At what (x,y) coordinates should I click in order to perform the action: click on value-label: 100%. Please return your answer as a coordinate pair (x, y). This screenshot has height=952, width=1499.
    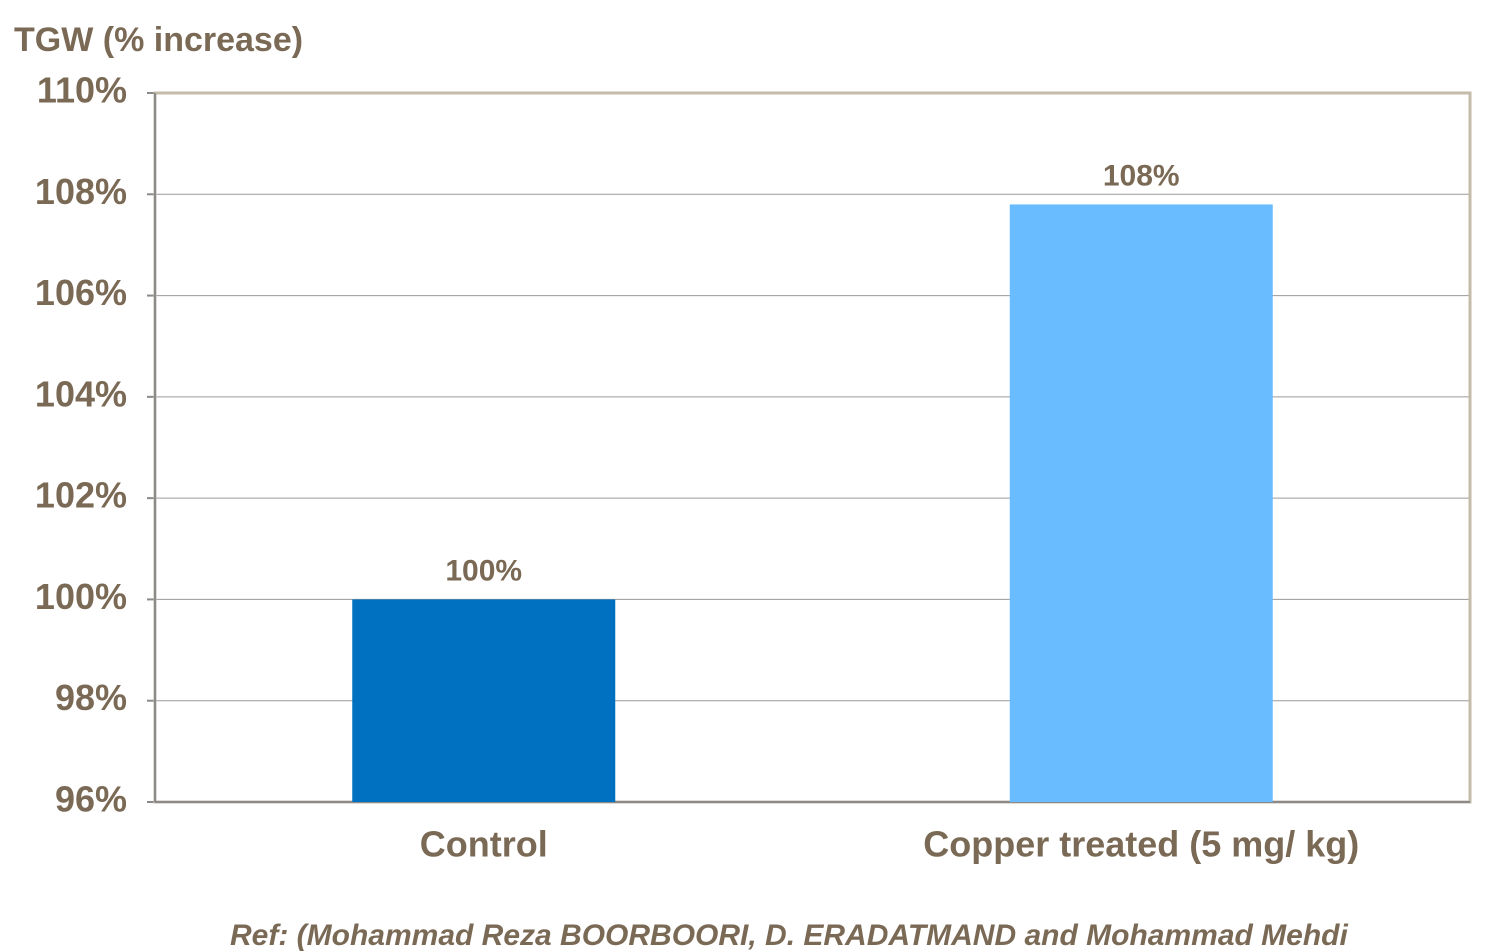
    Looking at the image, I should click on (483, 570).